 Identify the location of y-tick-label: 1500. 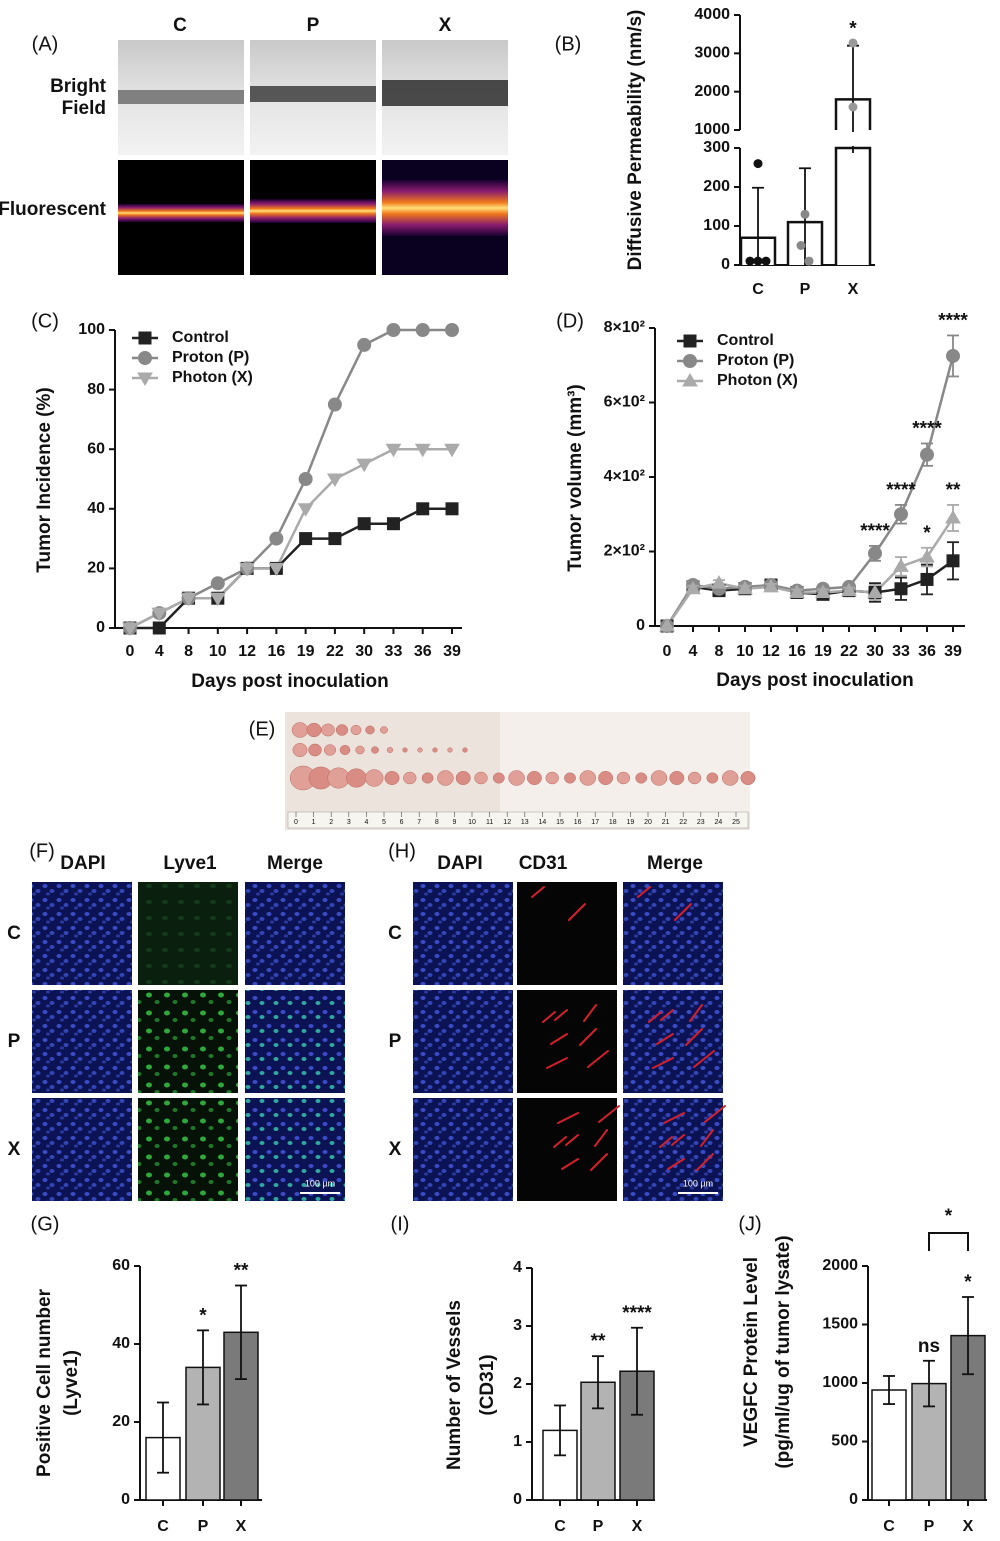
(840, 1324).